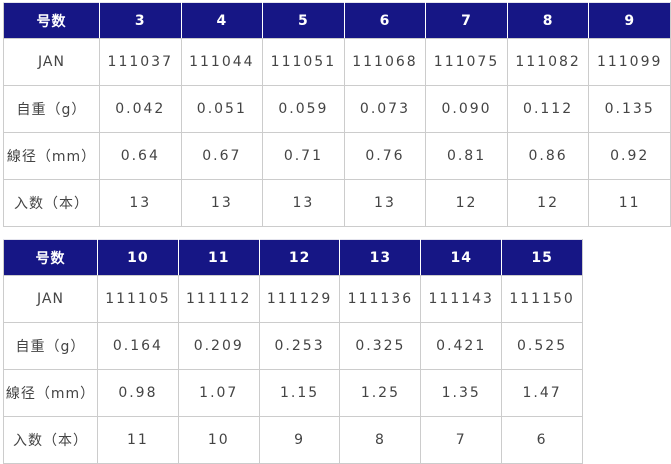  I want to click on table-cell: 1.35, so click(461, 393).